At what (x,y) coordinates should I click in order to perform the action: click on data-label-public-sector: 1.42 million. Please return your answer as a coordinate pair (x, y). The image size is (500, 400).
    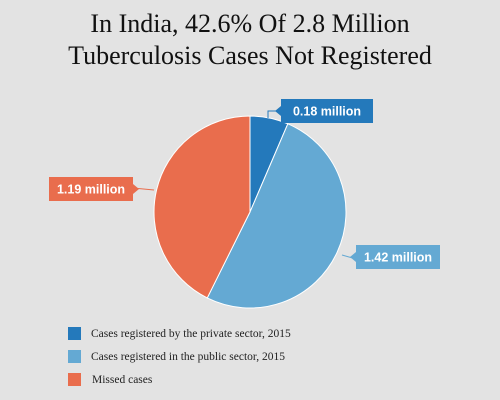
    Looking at the image, I should click on (390, 257).